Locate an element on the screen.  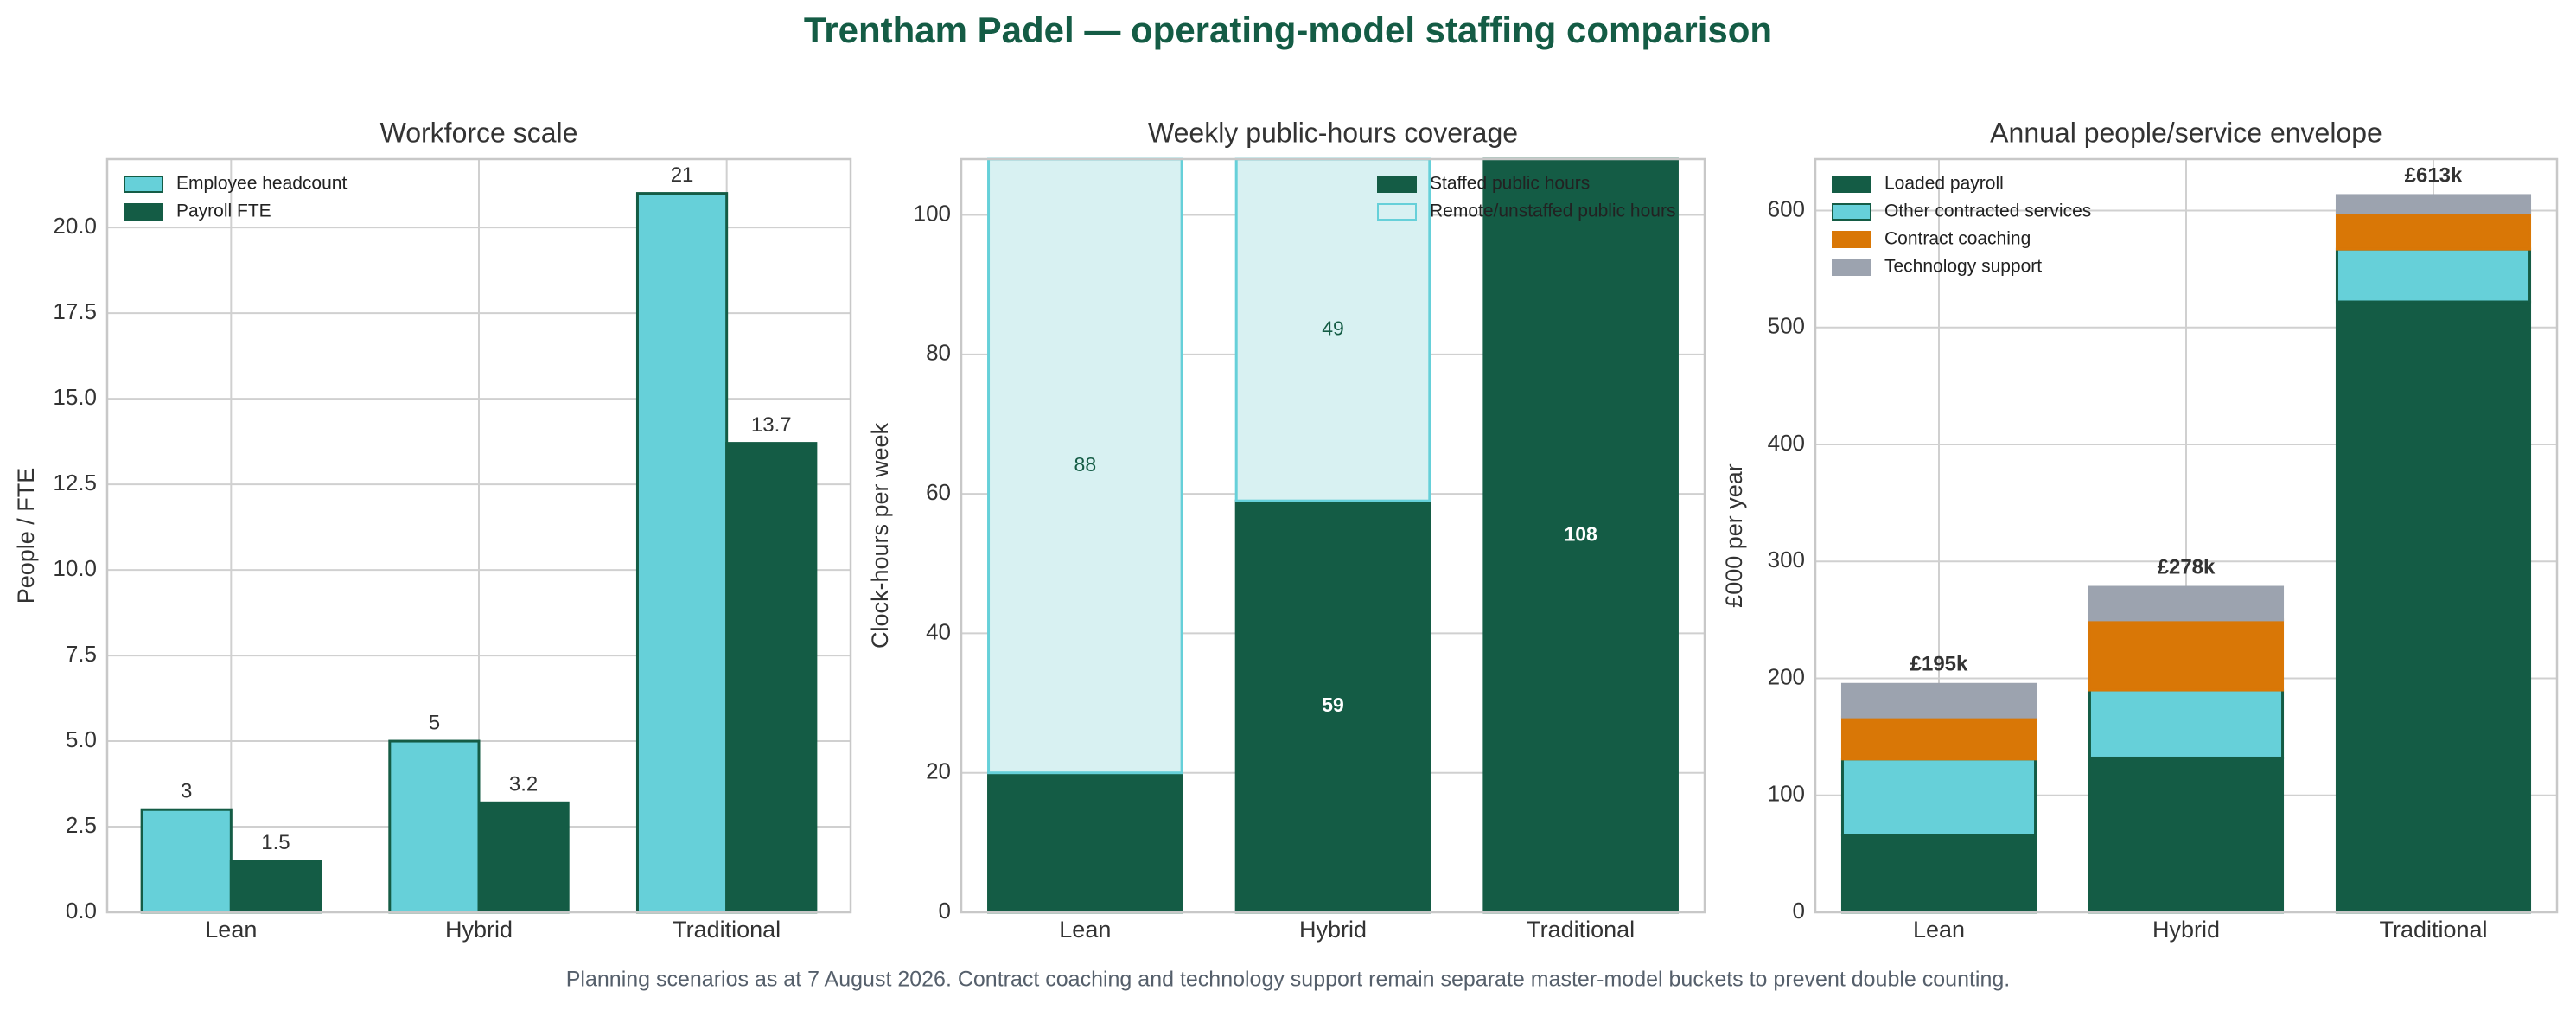
y-axis-label: People / FTE is located at coordinates (26, 536).